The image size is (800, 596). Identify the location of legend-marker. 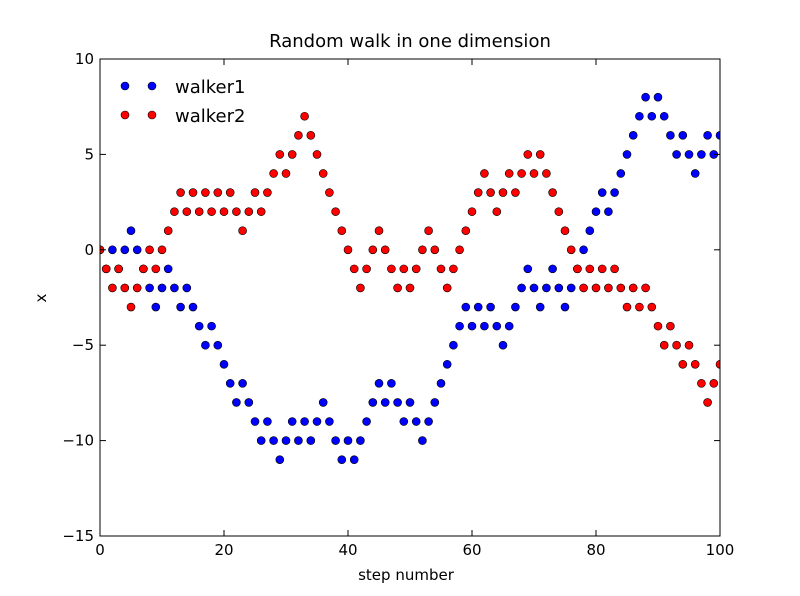
(152, 115).